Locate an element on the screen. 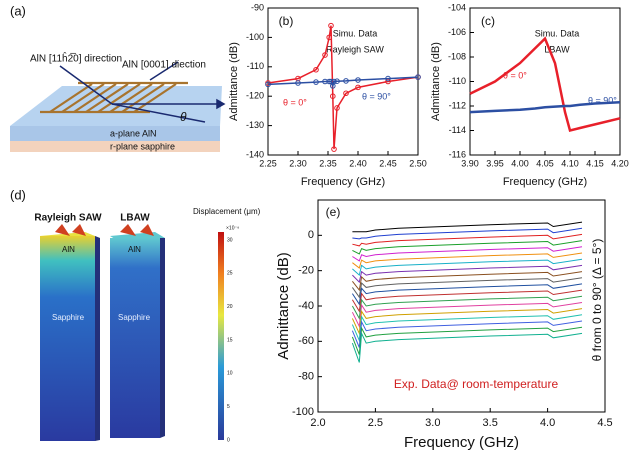  y-tick-label: -108 is located at coordinates (457, 56).